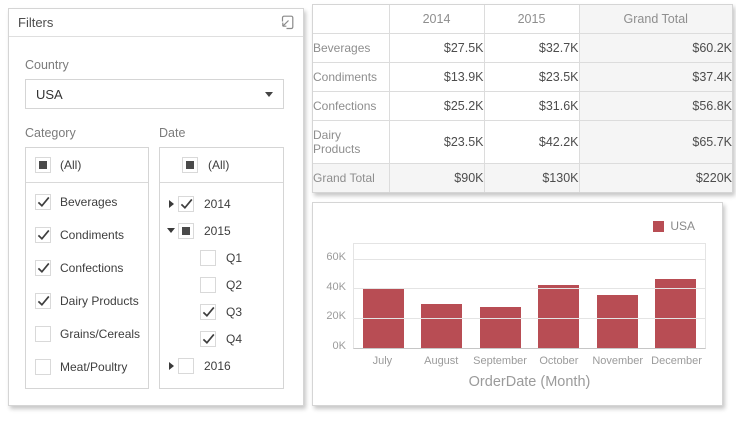  Describe the element at coordinates (87, 165) in the screenshot. I see `category-item-all: (All)` at that location.